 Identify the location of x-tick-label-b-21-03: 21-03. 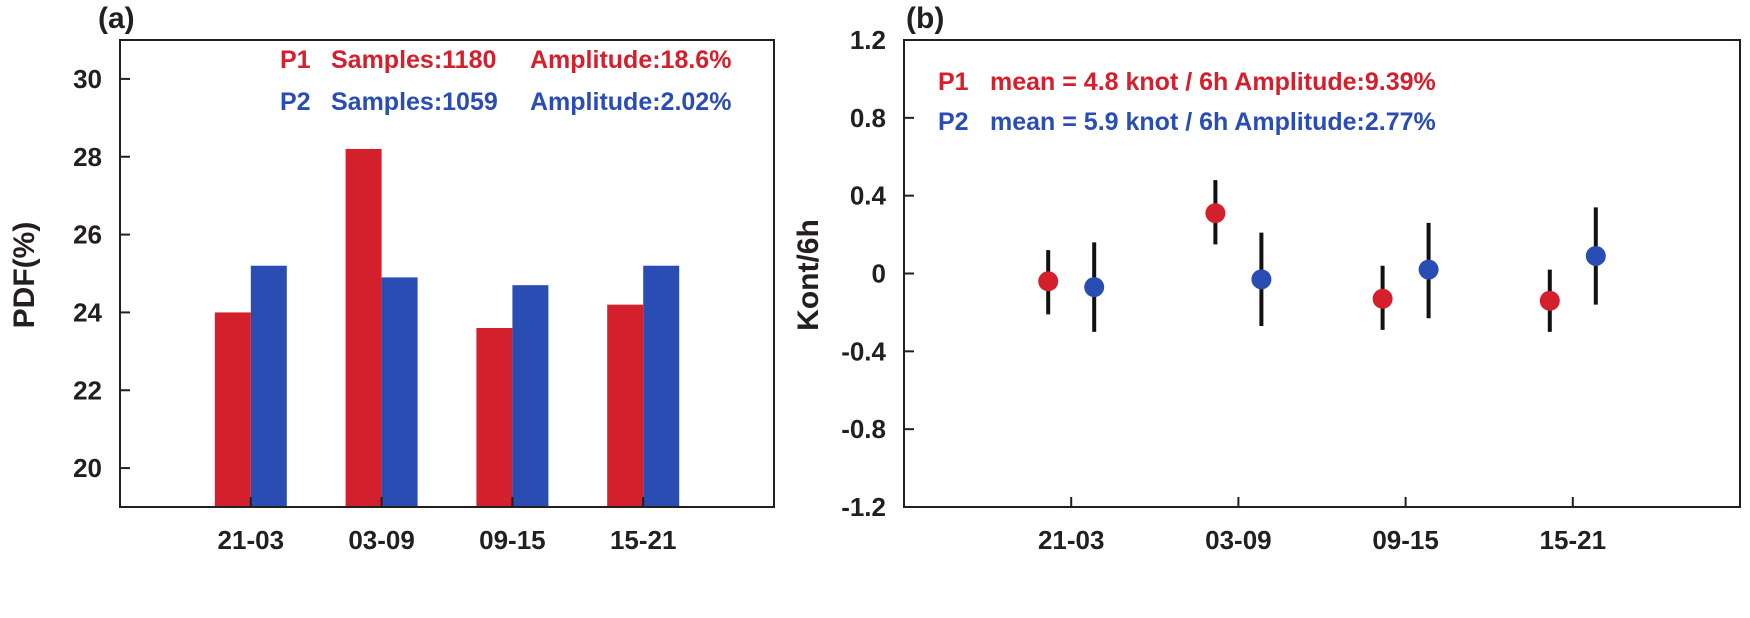
(1071, 540).